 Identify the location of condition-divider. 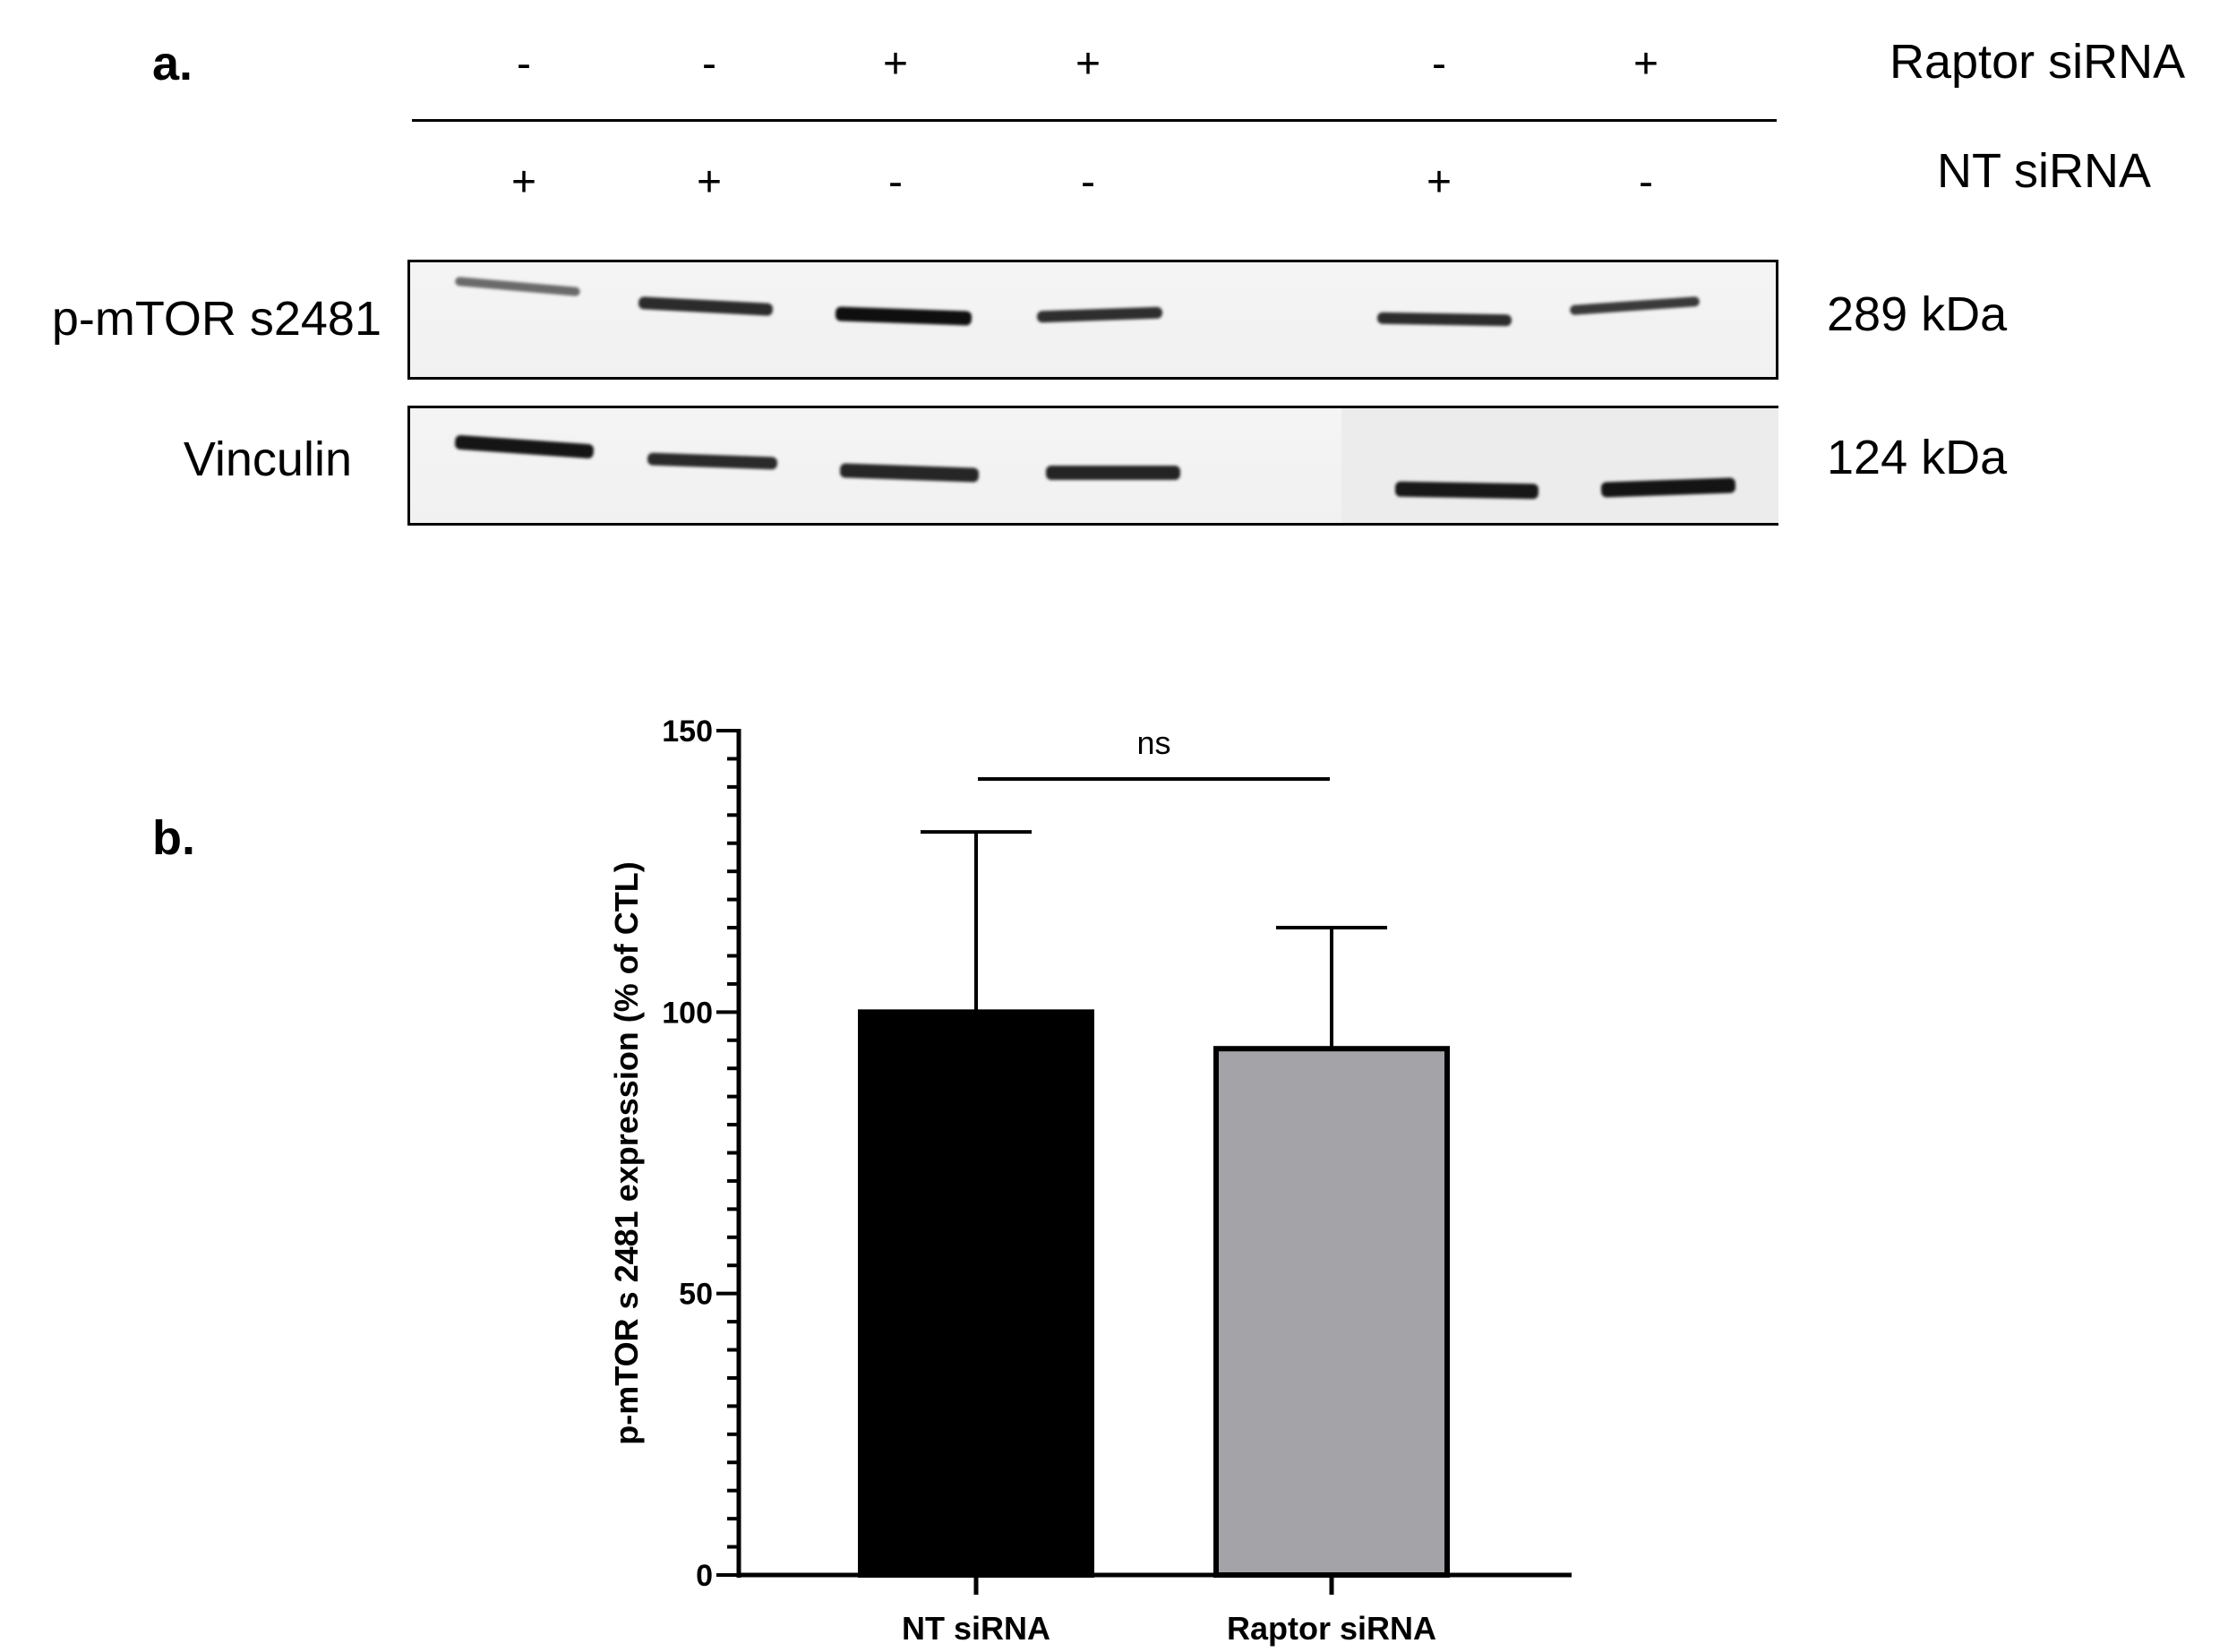
(1094, 120).